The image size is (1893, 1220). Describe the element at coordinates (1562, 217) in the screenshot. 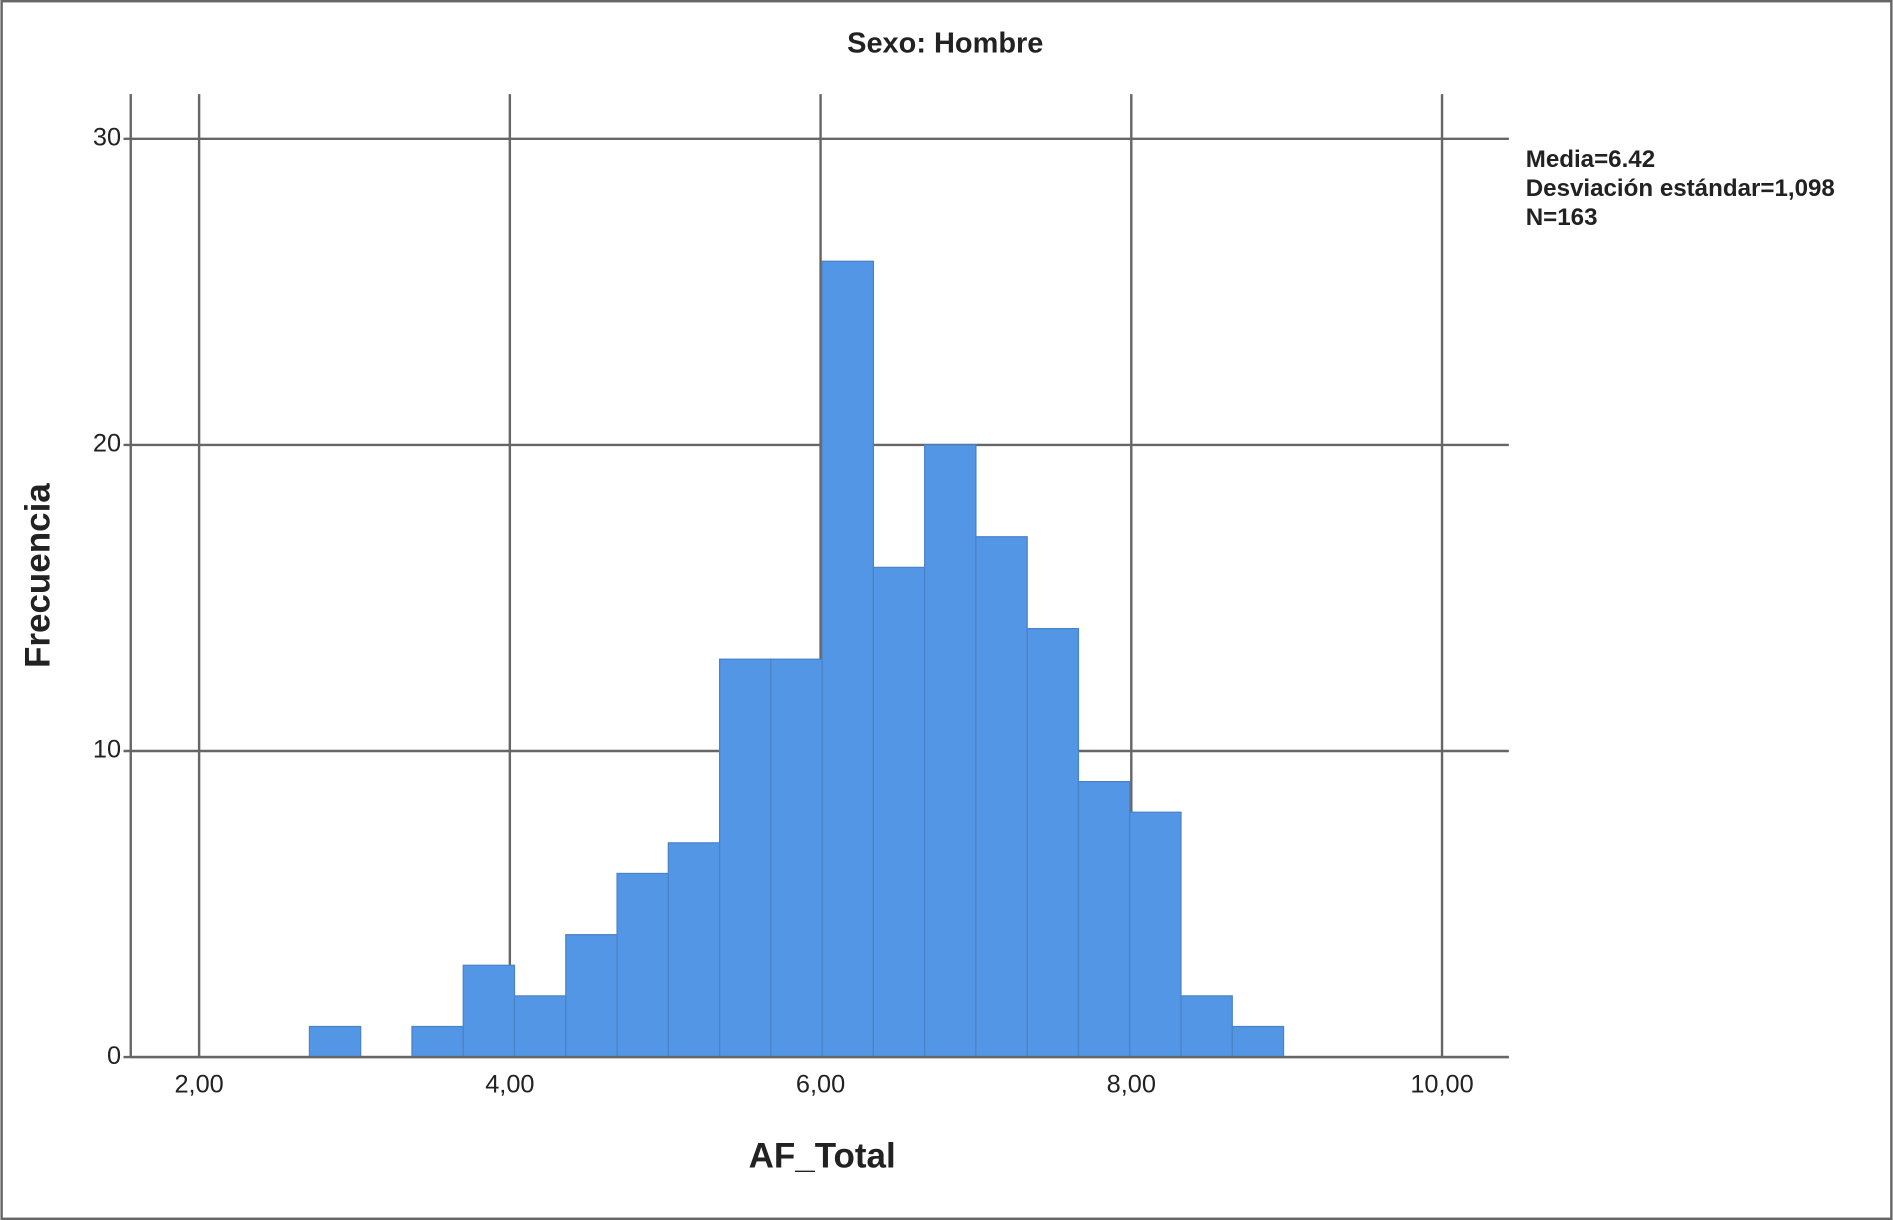

I see `stat-text: N=163` at that location.